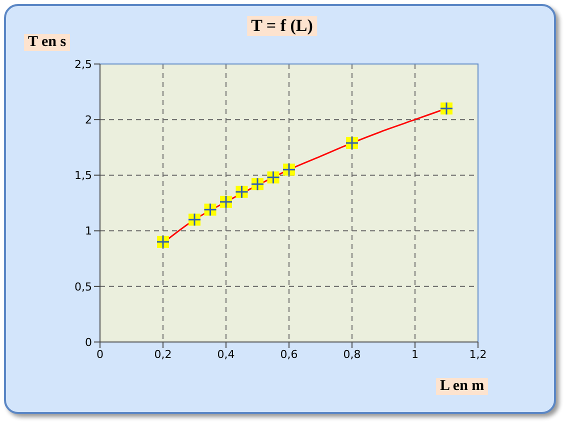 The height and width of the screenshot is (425, 564). Describe the element at coordinates (352, 354) in the screenshot. I see `x-tick-label: 0,8` at that location.